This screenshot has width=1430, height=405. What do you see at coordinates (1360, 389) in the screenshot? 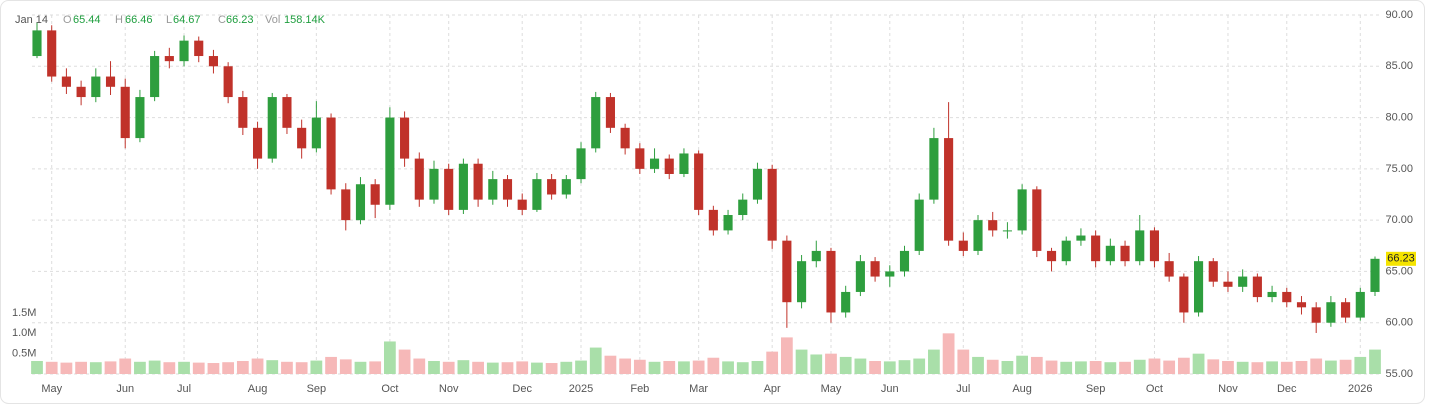
I see `x-tick-label: 2026` at bounding box center [1360, 389].